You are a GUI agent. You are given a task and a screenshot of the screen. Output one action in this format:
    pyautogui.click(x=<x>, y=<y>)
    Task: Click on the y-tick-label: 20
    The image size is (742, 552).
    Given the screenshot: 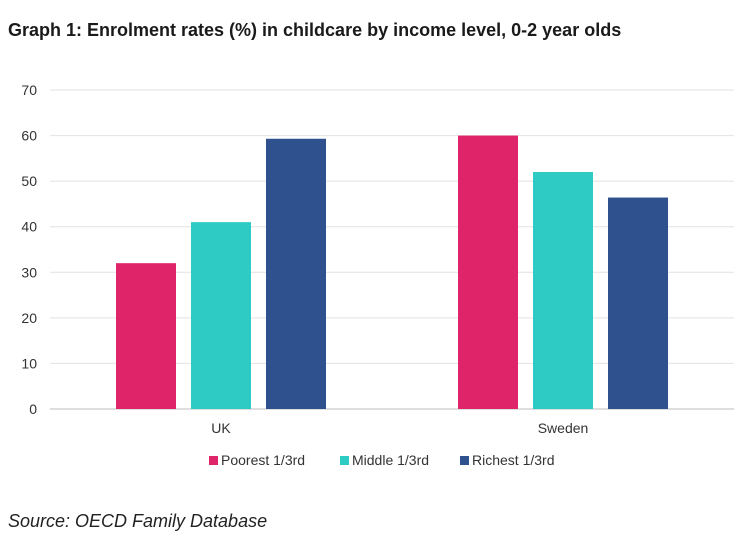 What is the action you would take?
    pyautogui.click(x=29, y=318)
    